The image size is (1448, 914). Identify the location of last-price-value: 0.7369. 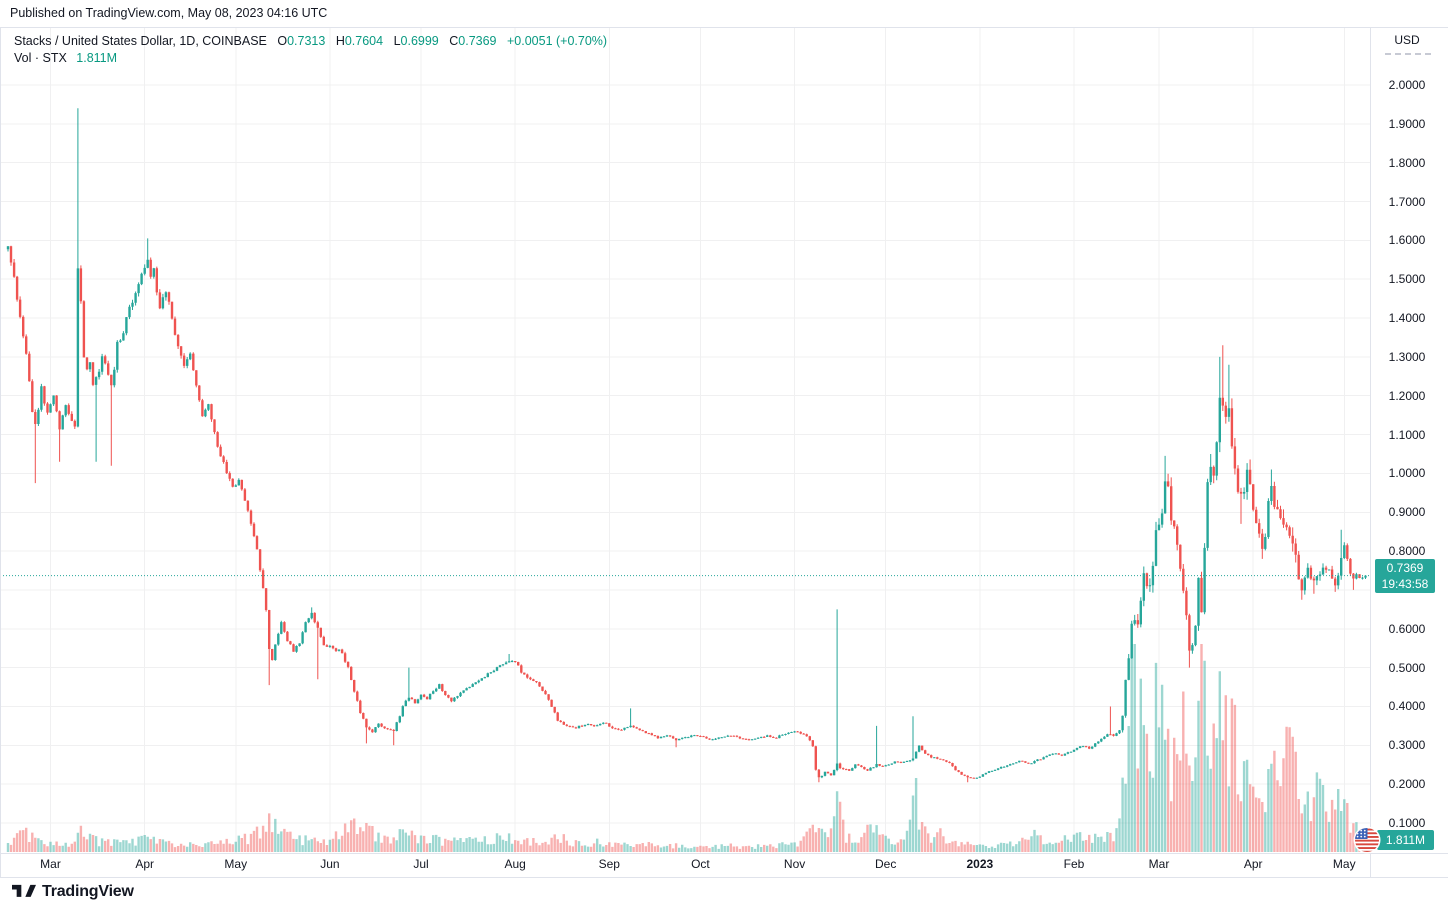
(1405, 567).